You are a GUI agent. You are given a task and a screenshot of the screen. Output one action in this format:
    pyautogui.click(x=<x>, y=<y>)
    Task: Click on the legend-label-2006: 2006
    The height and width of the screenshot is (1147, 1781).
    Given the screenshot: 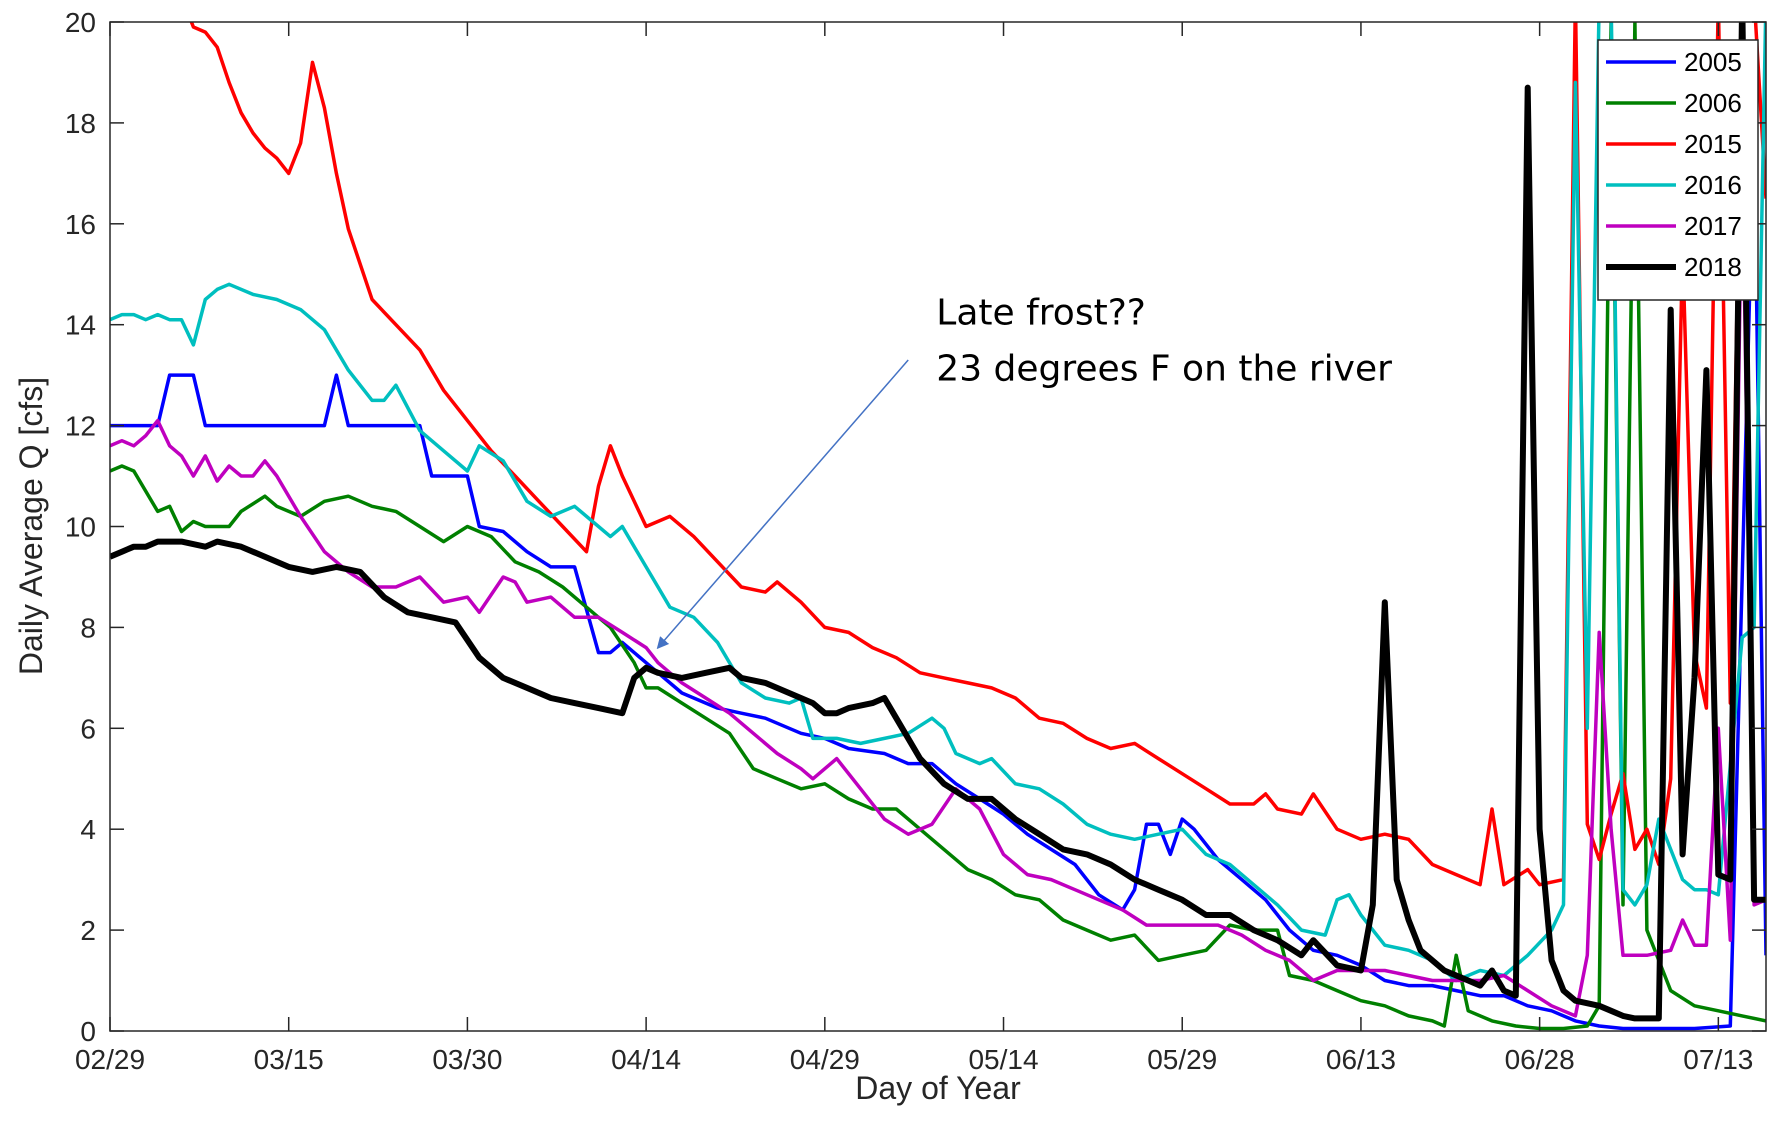 What is the action you would take?
    pyautogui.click(x=1713, y=103)
    